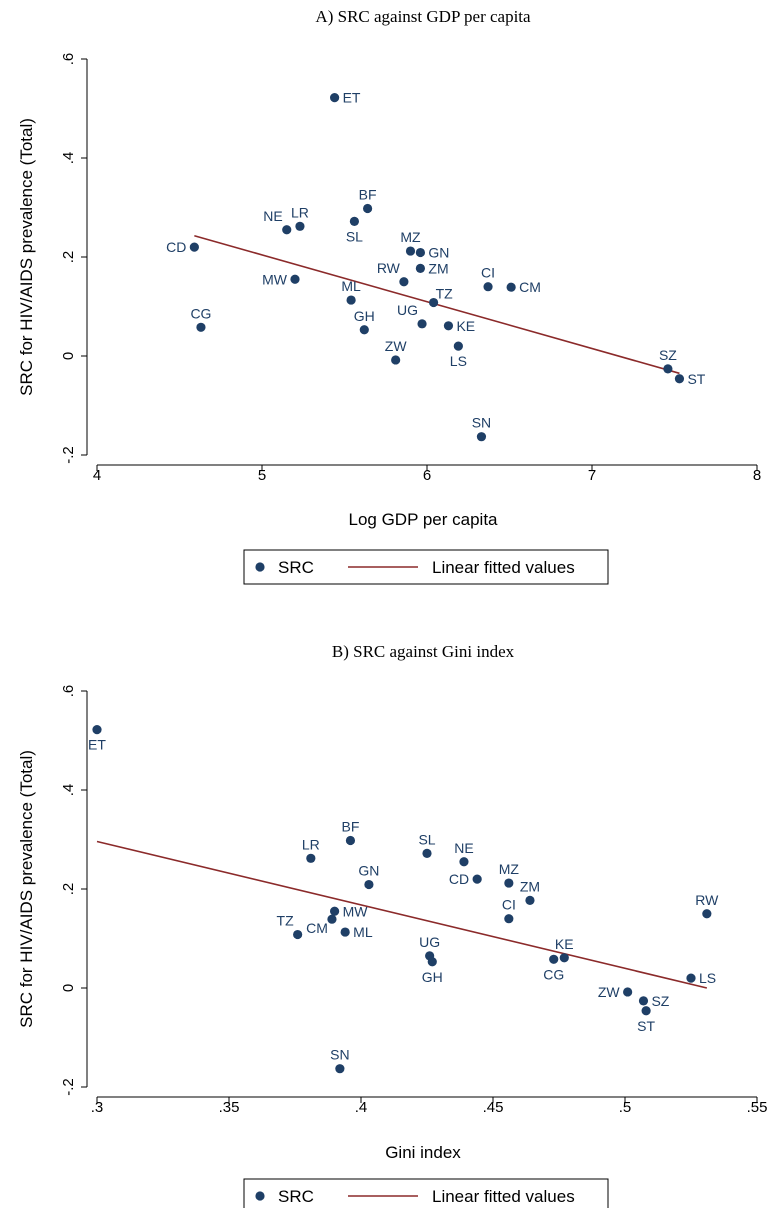 The width and height of the screenshot is (768, 1213). What do you see at coordinates (424, 519) in the screenshot?
I see `x-axis-title: Log GDP per capita` at bounding box center [424, 519].